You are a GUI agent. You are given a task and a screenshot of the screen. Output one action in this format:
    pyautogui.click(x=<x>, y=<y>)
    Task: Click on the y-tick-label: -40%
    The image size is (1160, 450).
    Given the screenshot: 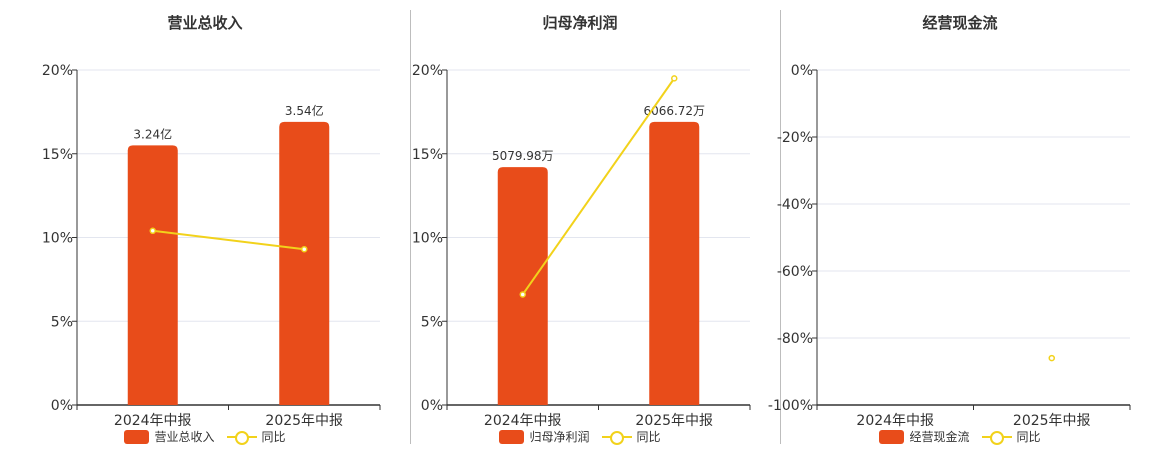 What is the action you would take?
    pyautogui.click(x=795, y=205)
    